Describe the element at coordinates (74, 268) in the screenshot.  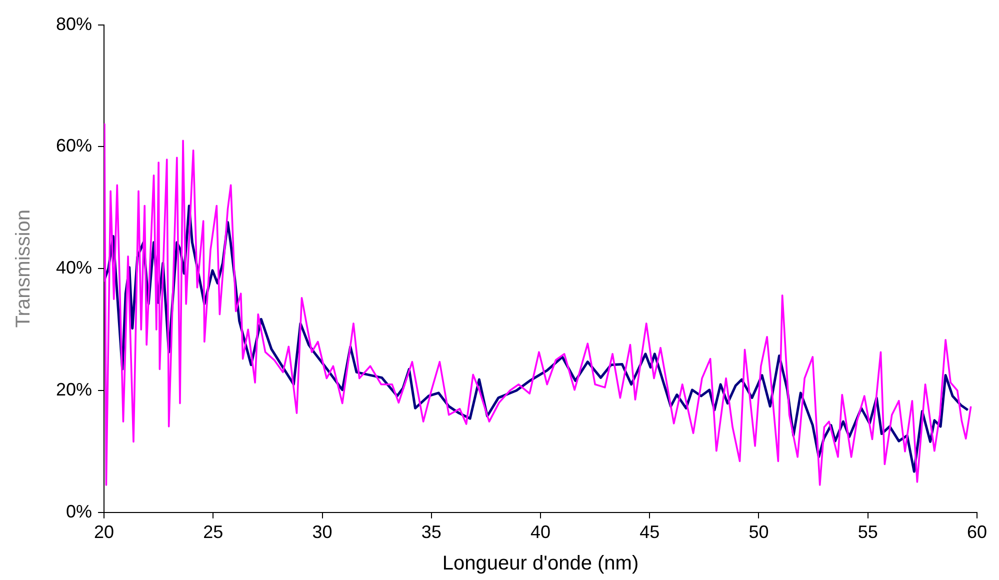
I see `y-tick-label: 40%` at that location.